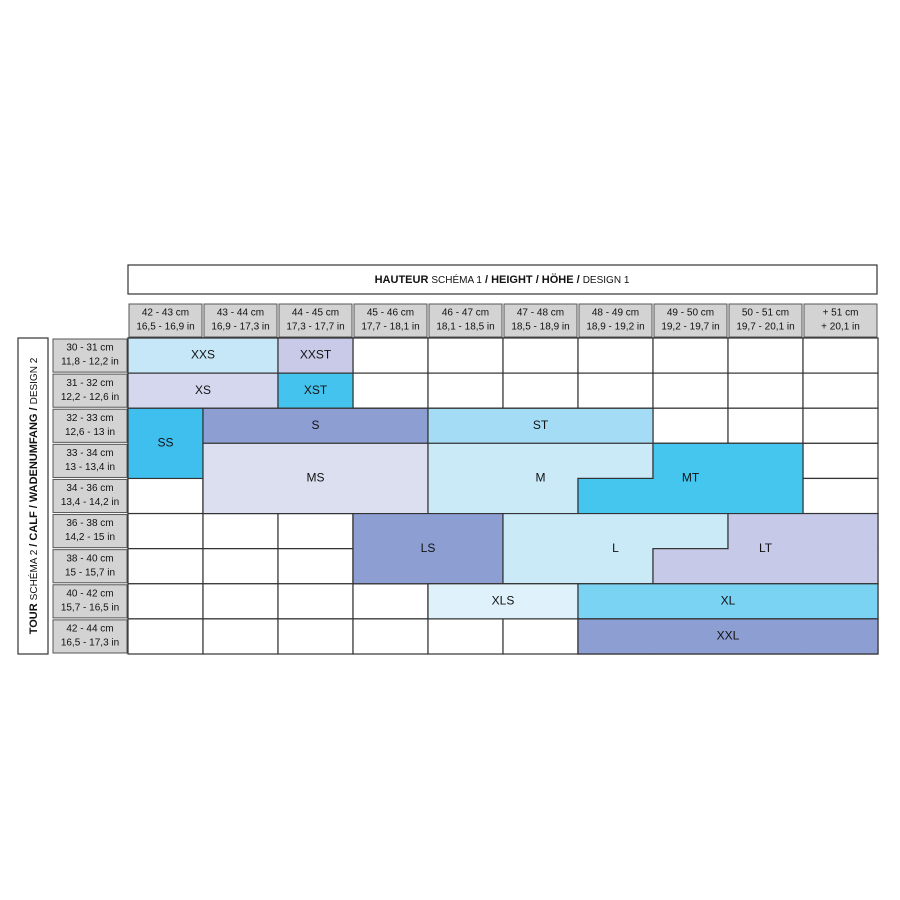  Describe the element at coordinates (89, 348) in the screenshot. I see `row-header-text: 30 - 31 cm` at that location.